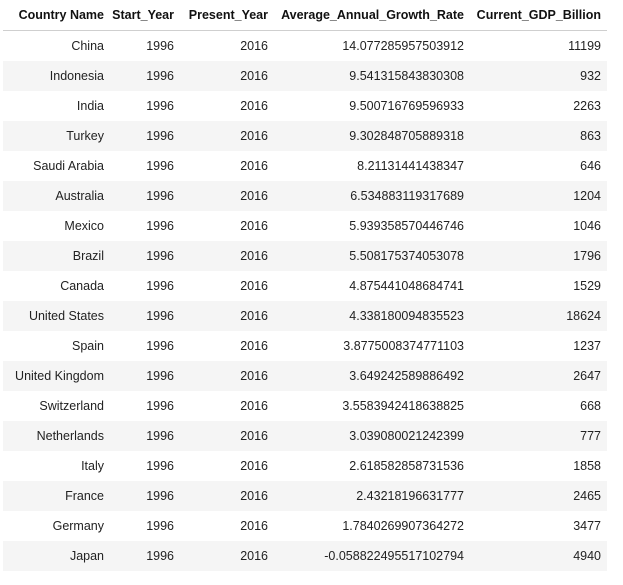 The image size is (623, 585). What do you see at coordinates (403, 46) in the screenshot?
I see `growth-rate-cell: 14.077285957503912` at bounding box center [403, 46].